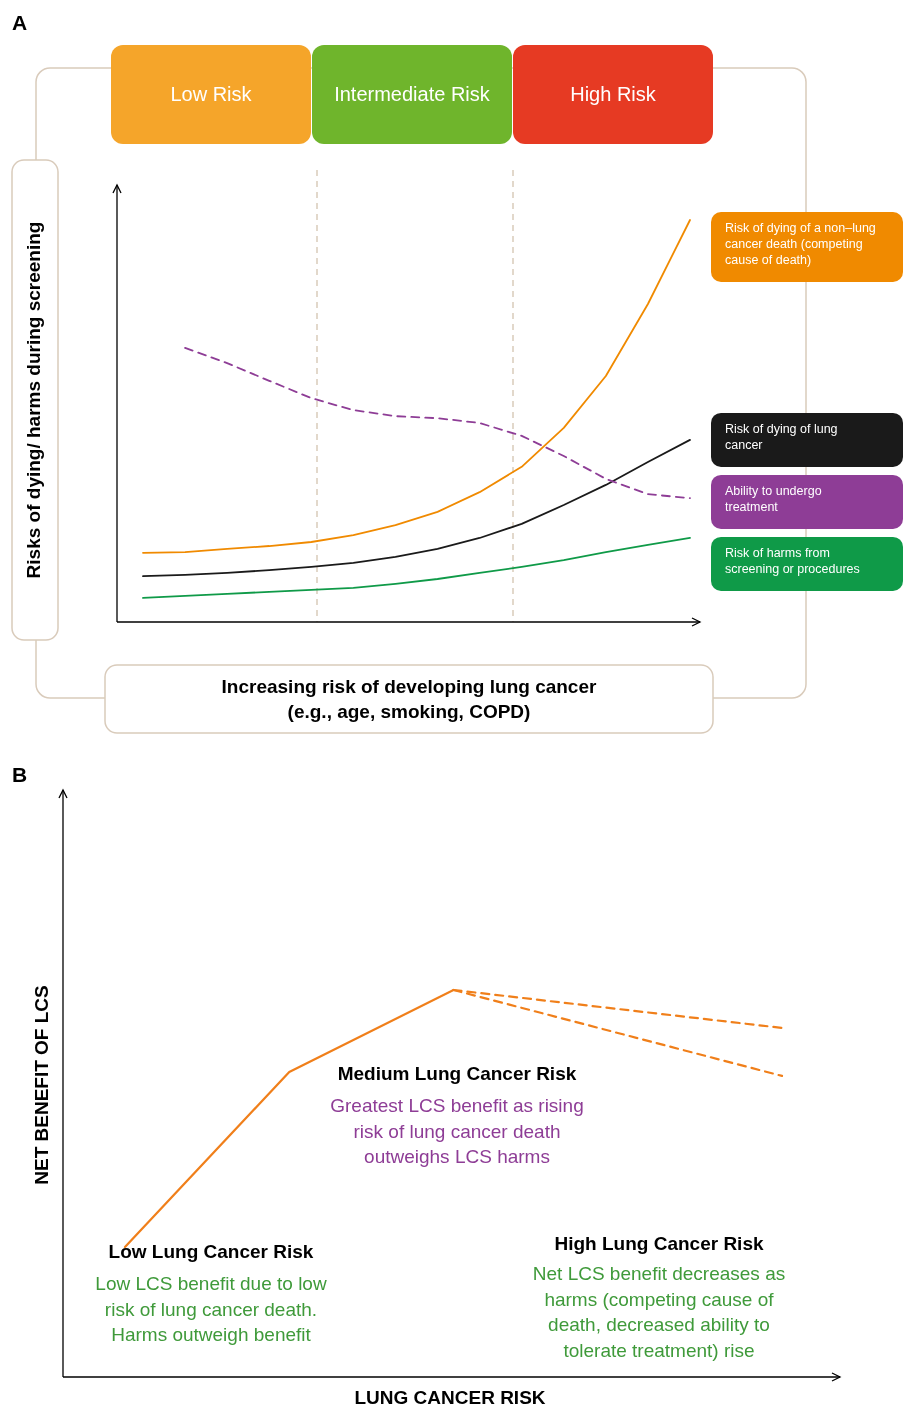 Image resolution: width=907 pixels, height=1406 pixels. I want to click on annotation: Medium Lung Cancer Risk, so click(457, 1073).